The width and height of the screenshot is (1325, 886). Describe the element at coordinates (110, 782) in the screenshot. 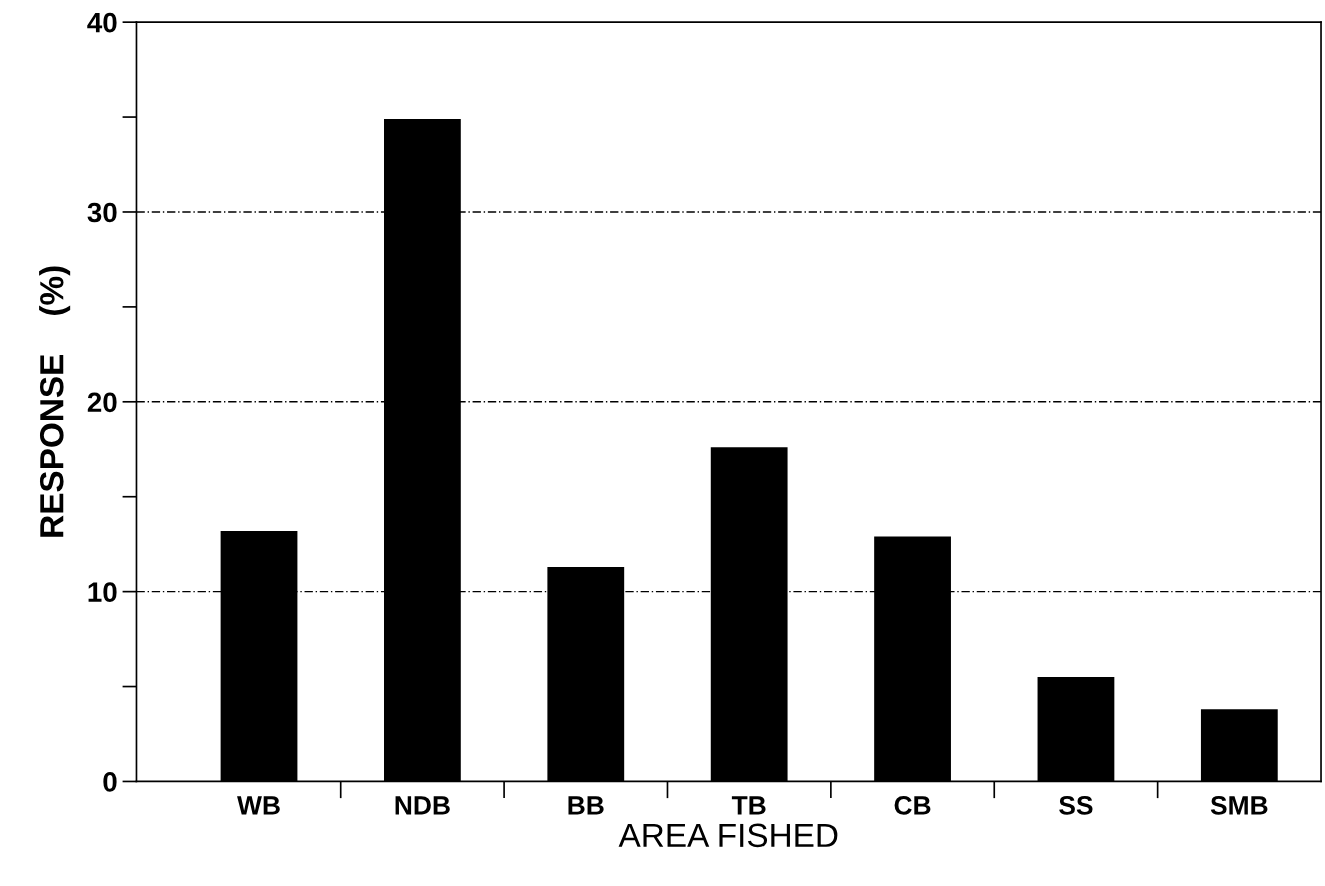

I see `y-tick-label: 0` at that location.